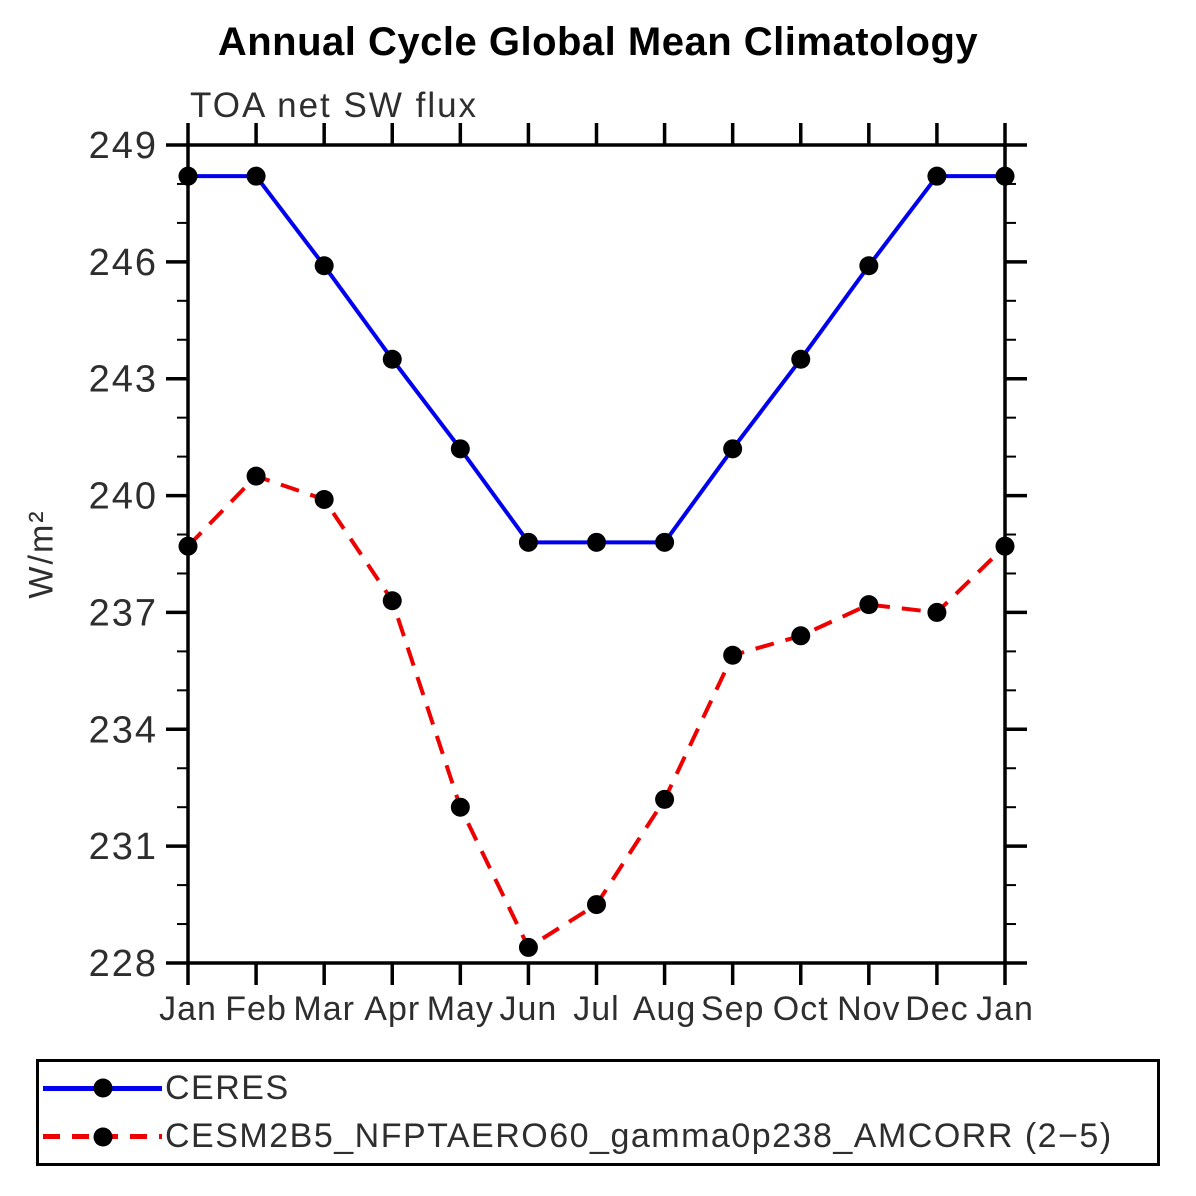  Describe the element at coordinates (324, 1009) in the screenshot. I see `x-axis-tick-label: Mar` at that location.